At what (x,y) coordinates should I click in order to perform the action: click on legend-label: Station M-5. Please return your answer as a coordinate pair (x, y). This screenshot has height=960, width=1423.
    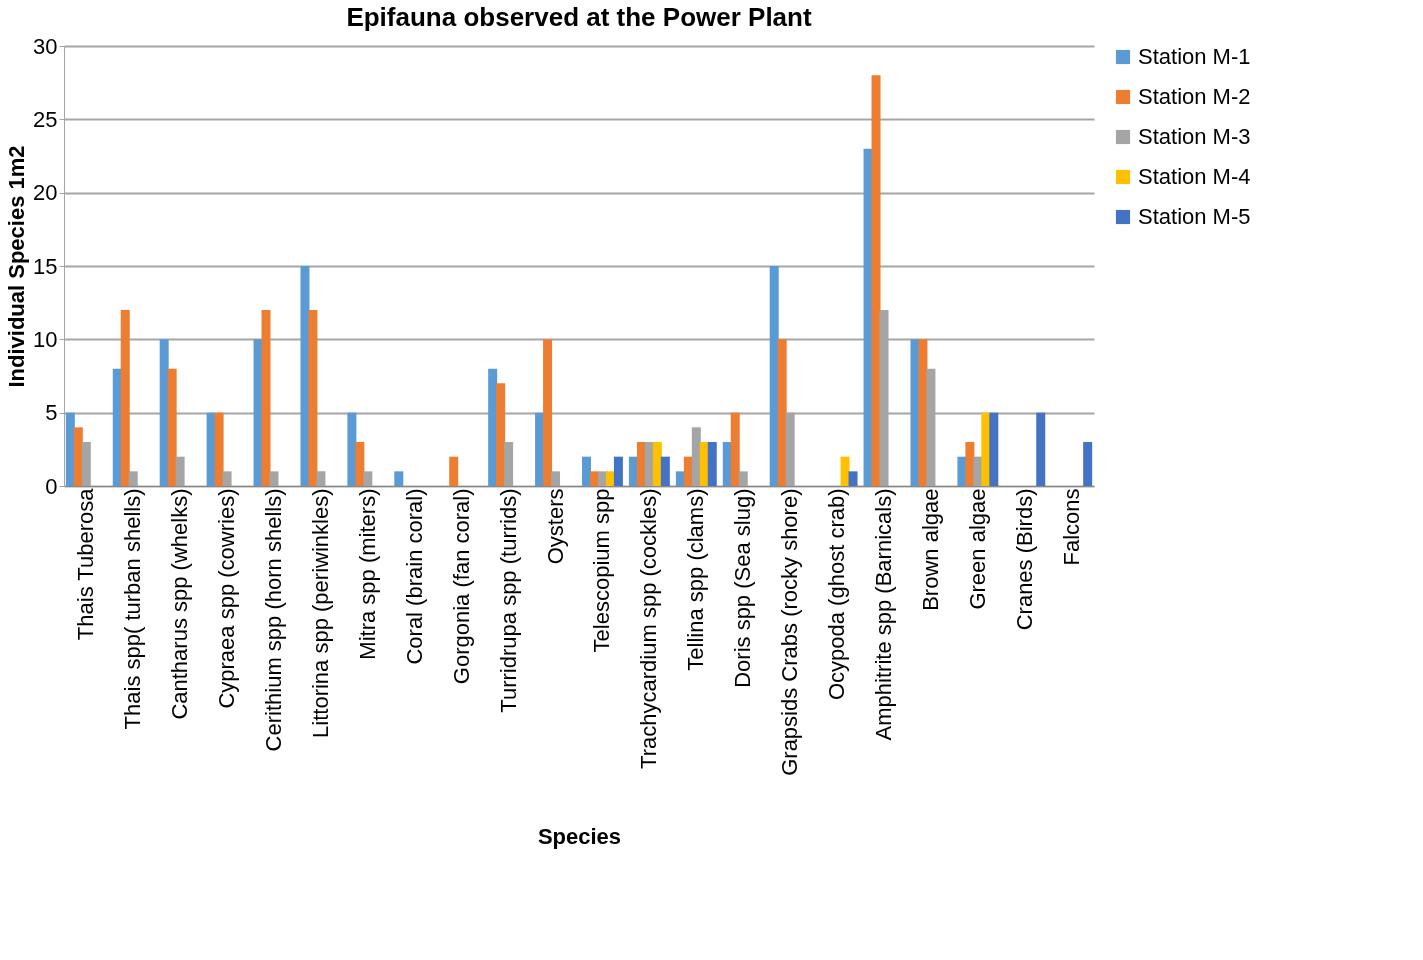
    Looking at the image, I should click on (1194, 216).